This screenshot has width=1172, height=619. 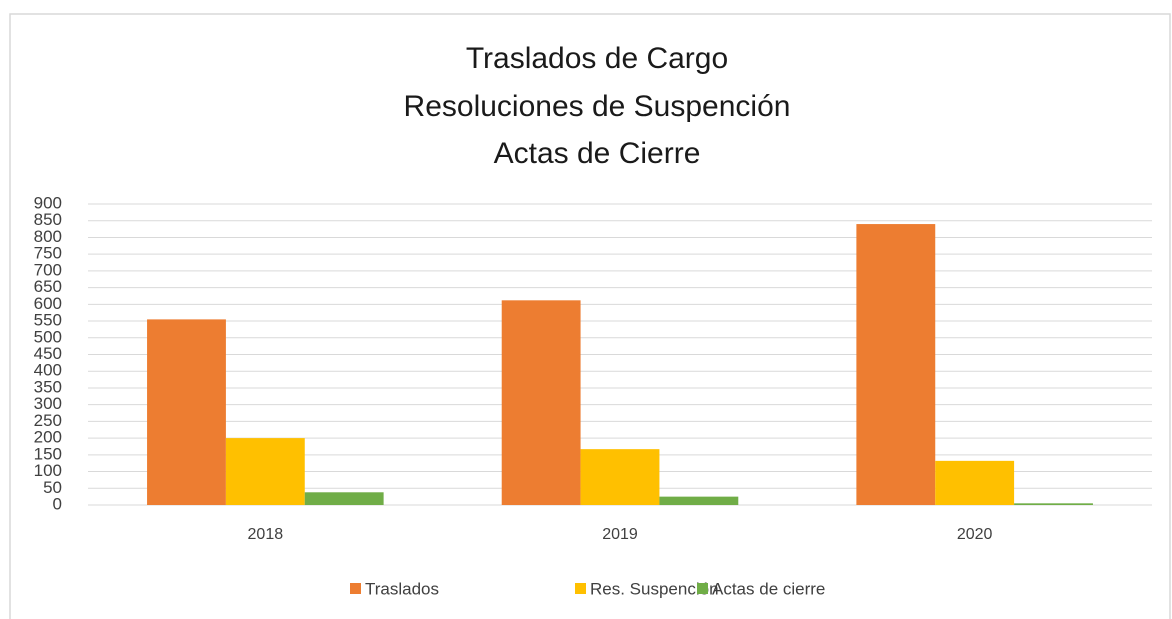 I want to click on y-tick-label: 500, so click(x=48, y=336).